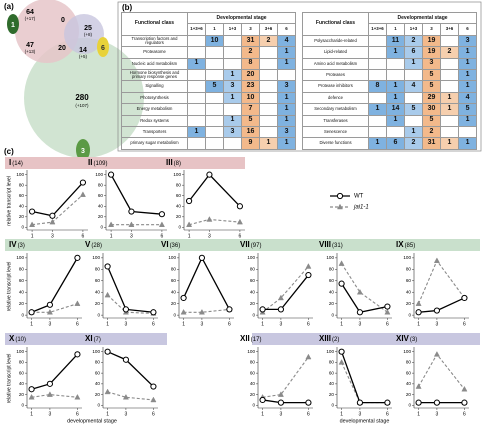  Describe the element at coordinates (9, 201) in the screenshot. I see `y-axis-label: relative transcript level` at that location.